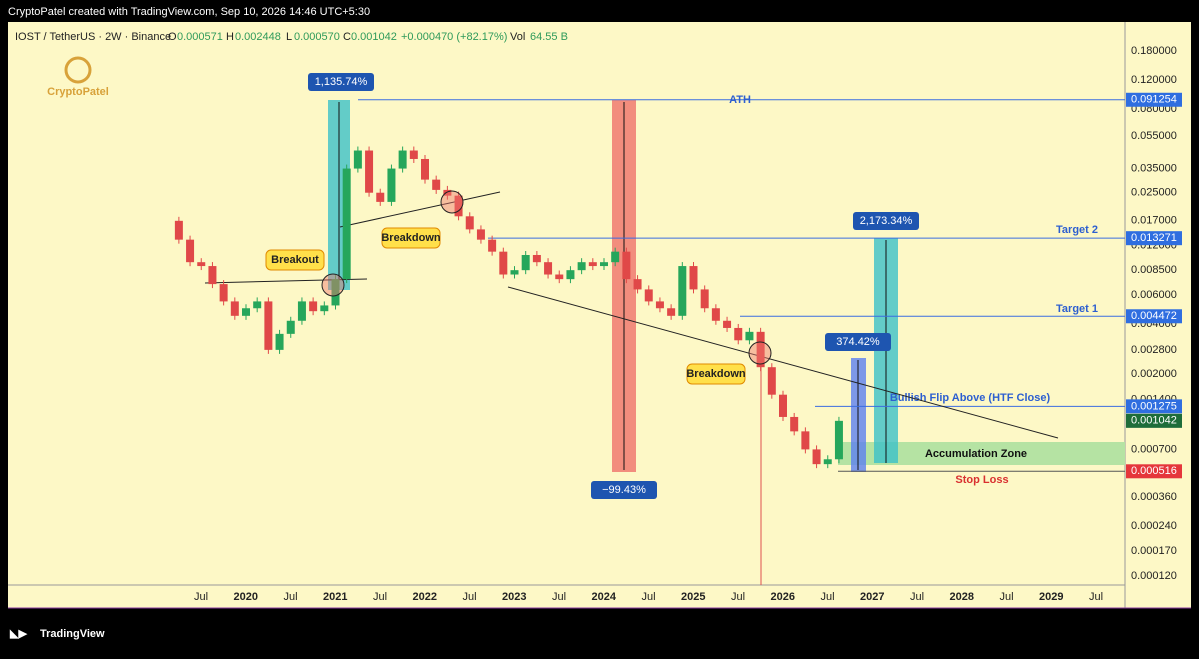 This screenshot has height=659, width=1199. What do you see at coordinates (517, 37) in the screenshot?
I see `volume-label: Vol` at bounding box center [517, 37].